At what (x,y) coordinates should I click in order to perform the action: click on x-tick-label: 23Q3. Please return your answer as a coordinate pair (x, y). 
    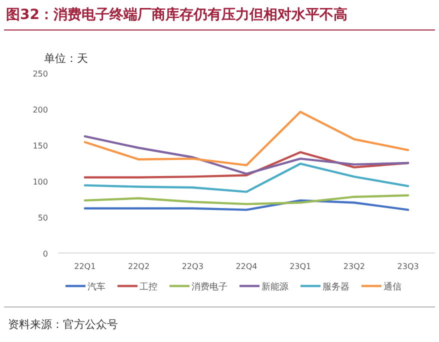
    Looking at the image, I should click on (408, 266).